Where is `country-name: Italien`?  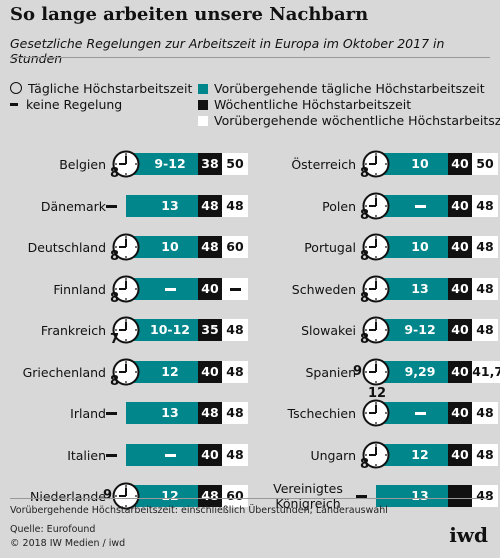 country-name: Italien is located at coordinates (86, 455).